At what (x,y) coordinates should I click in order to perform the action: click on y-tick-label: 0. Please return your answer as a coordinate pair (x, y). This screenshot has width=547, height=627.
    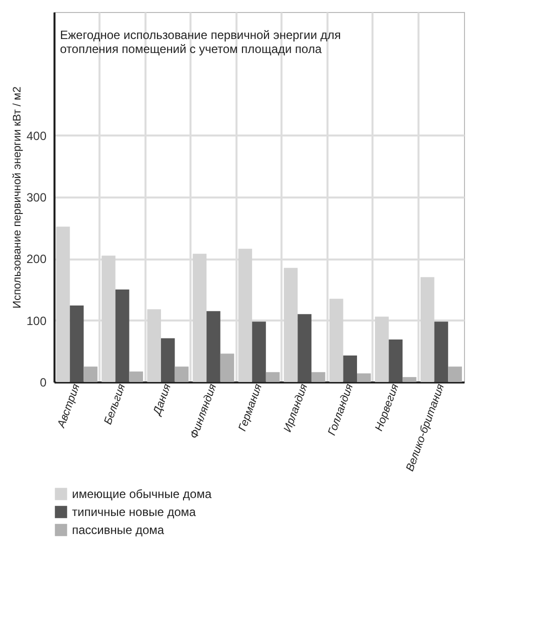
    Looking at the image, I should click on (43, 383).